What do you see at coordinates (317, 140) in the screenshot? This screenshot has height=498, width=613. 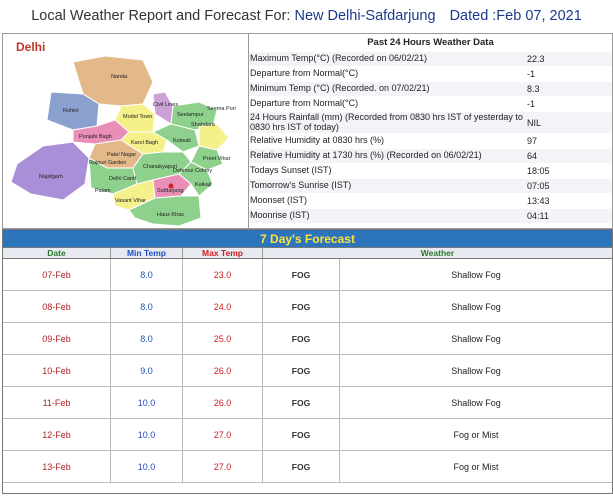 I see `past-24h-label: Relative Humidity at 0830 hrs (%)` at bounding box center [317, 140].